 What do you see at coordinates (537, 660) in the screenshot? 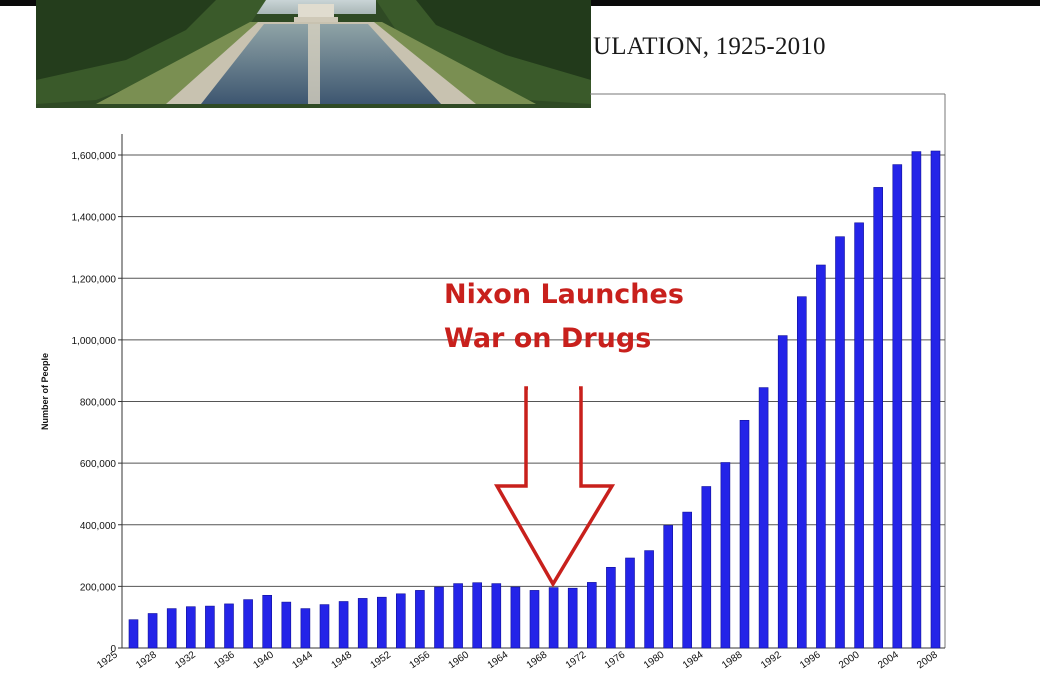
I see `x-tick-label: 1968` at bounding box center [537, 660].